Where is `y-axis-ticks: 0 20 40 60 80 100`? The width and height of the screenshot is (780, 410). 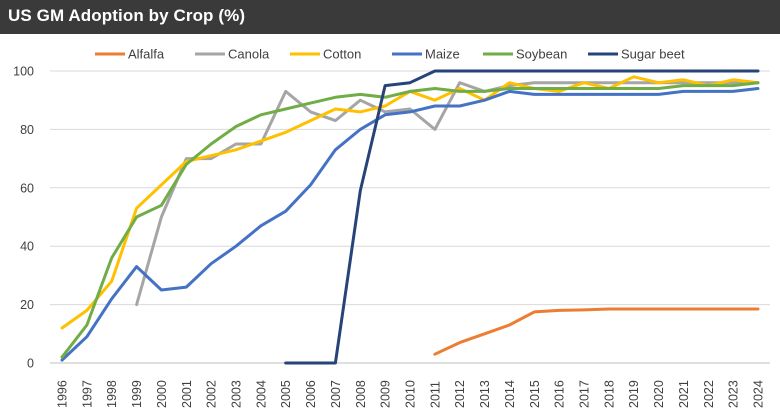
y-axis-ticks: 0 20 40 60 80 100 is located at coordinates (23, 218).